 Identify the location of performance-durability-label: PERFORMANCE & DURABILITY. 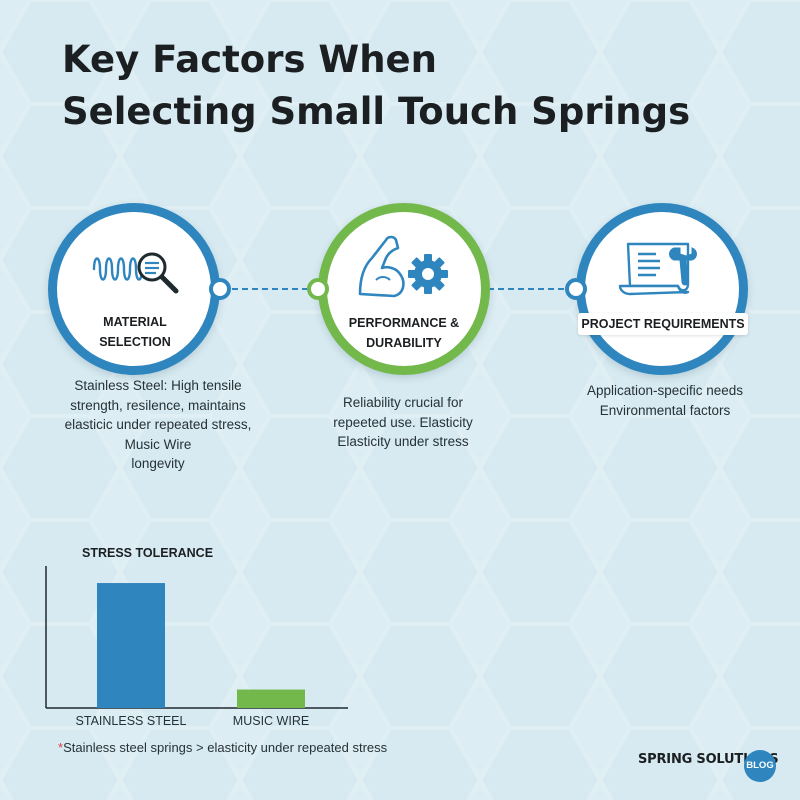
(404, 333).